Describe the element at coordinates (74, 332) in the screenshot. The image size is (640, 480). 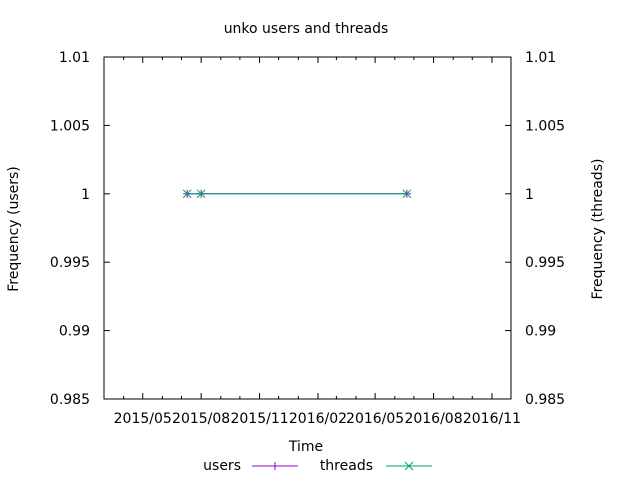
I see `y-tick-label-left: 0.99` at that location.